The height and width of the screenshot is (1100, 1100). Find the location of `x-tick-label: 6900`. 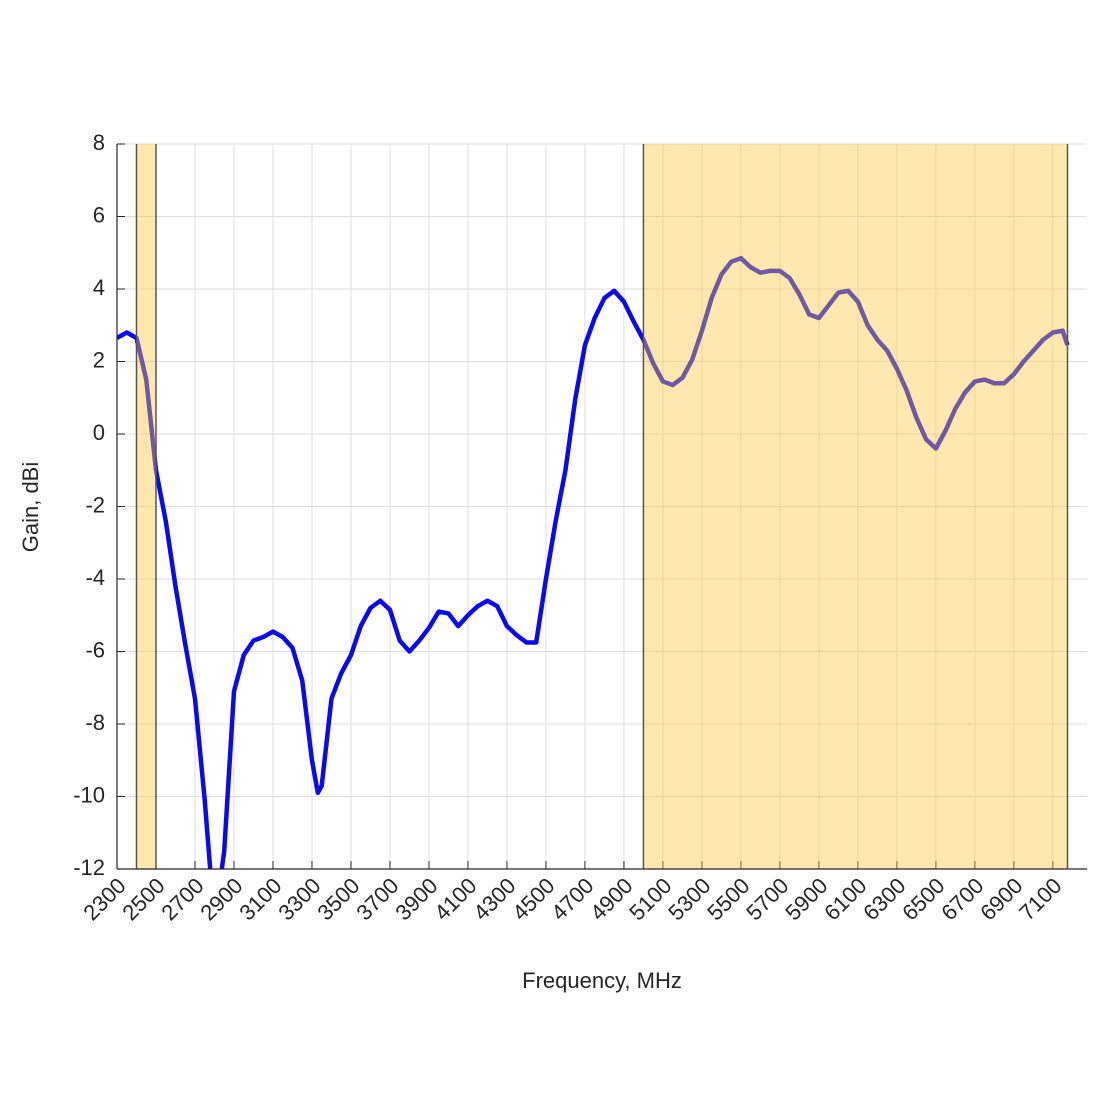

x-tick-label: 6900 is located at coordinates (1001, 899).